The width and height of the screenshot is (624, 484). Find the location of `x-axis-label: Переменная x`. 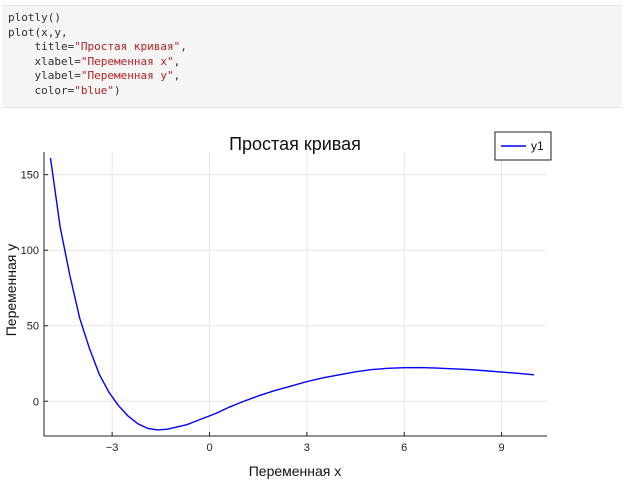

x-axis-label: Переменная x is located at coordinates (295, 471).